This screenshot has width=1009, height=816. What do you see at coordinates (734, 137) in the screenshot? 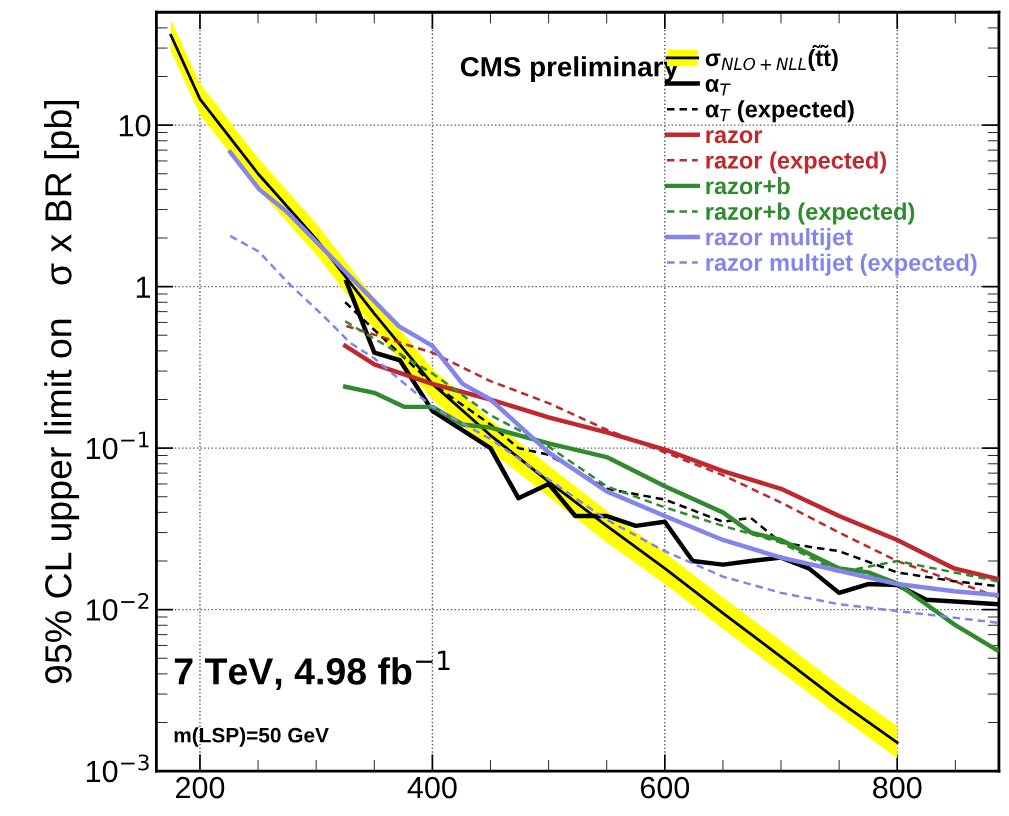
I see `legend-label: razor` at bounding box center [734, 137].